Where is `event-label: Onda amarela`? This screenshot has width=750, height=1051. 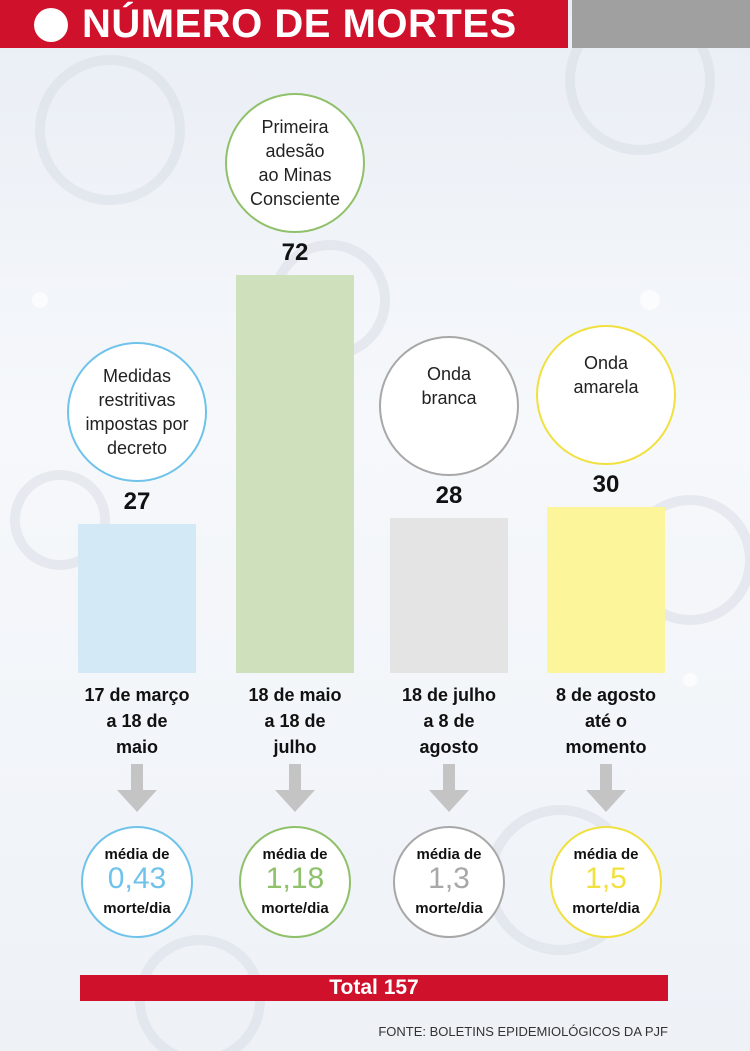 event-label: Onda amarela is located at coordinates (606, 375).